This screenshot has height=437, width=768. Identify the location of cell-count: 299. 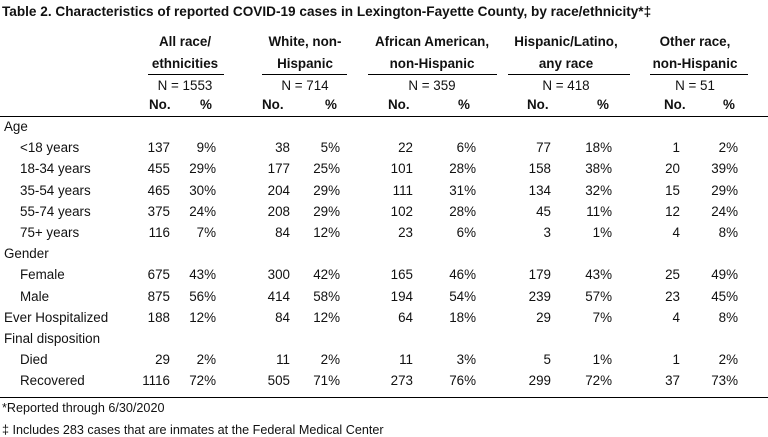
(539, 381).